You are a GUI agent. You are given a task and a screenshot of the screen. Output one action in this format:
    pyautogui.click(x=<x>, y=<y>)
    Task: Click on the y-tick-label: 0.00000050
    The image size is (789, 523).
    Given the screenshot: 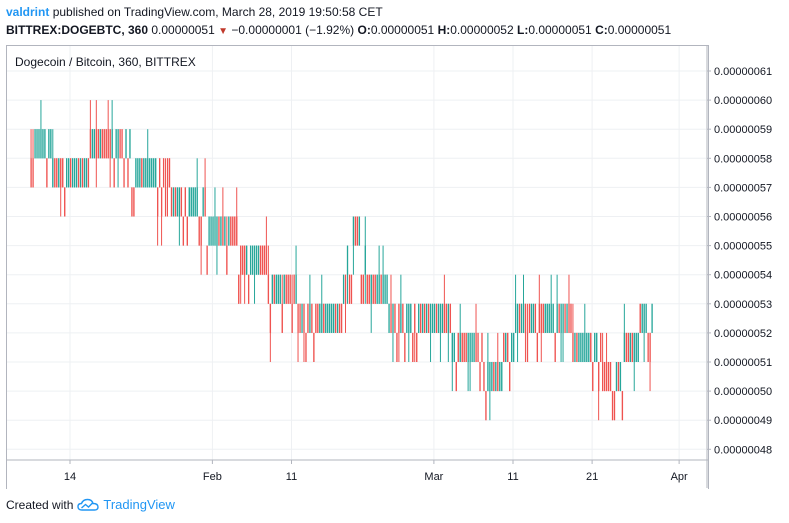 What is the action you would take?
    pyautogui.click(x=743, y=392)
    